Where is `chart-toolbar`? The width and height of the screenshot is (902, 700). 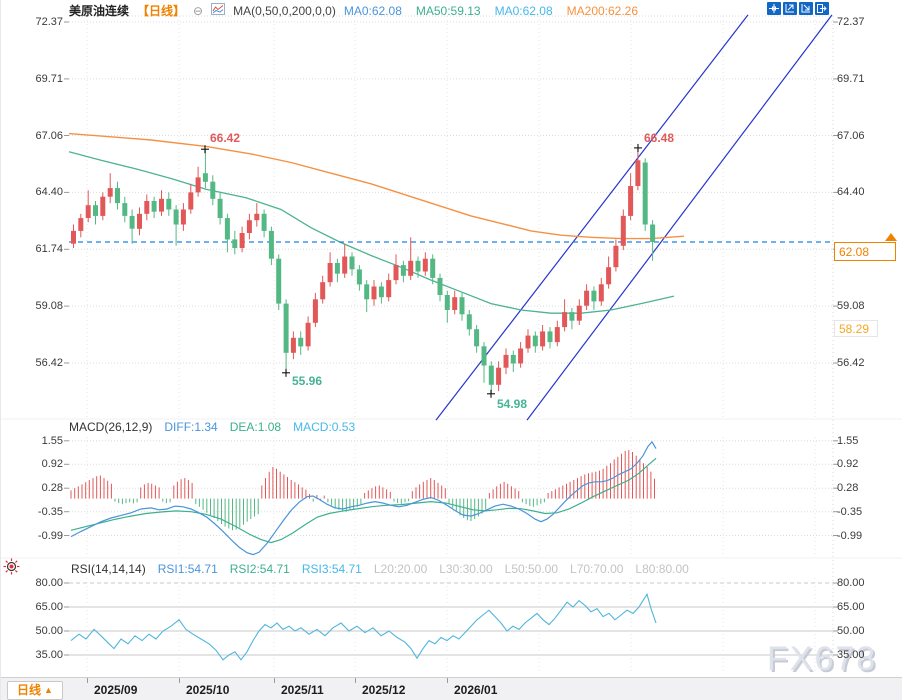
chart-toolbar is located at coordinates (798, 8).